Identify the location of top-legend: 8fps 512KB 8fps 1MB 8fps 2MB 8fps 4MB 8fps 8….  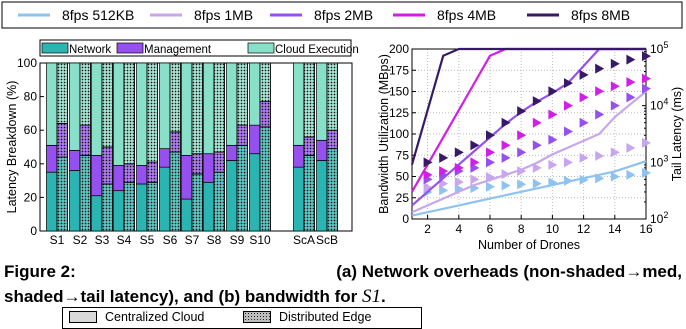
(342, 15).